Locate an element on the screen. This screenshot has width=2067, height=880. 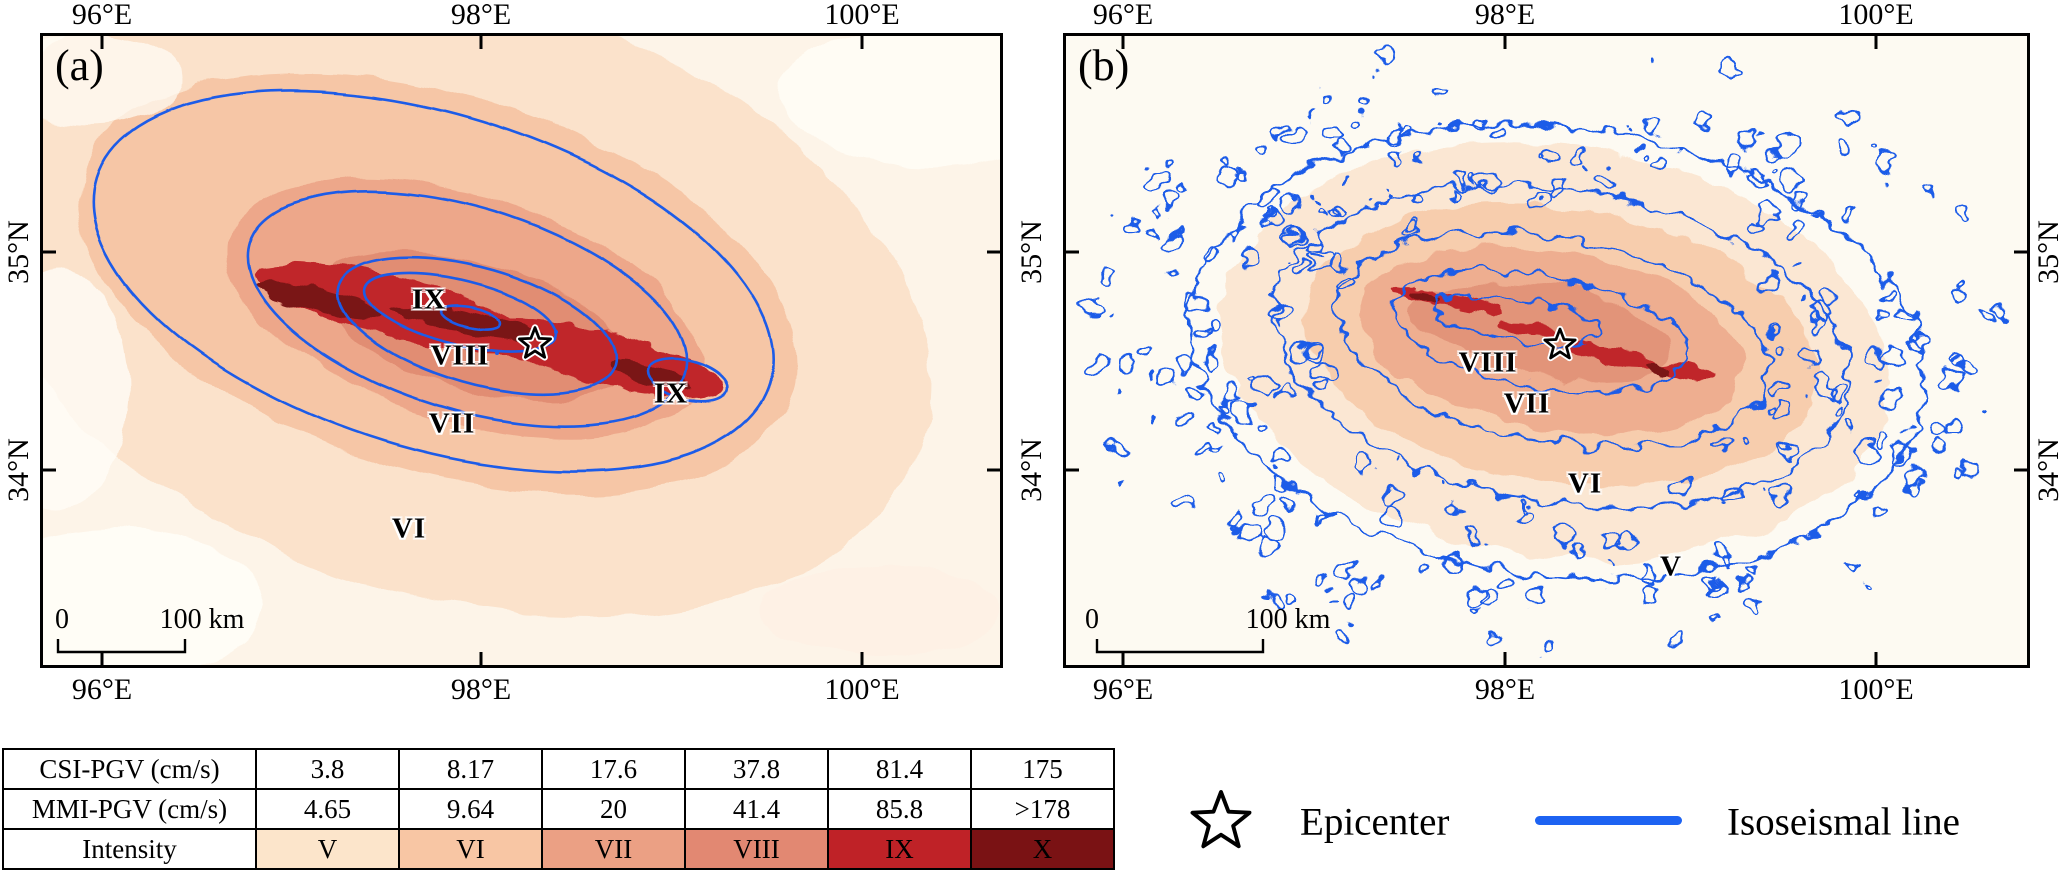
map-a-isoseismal-contours is located at coordinates (433, 281).